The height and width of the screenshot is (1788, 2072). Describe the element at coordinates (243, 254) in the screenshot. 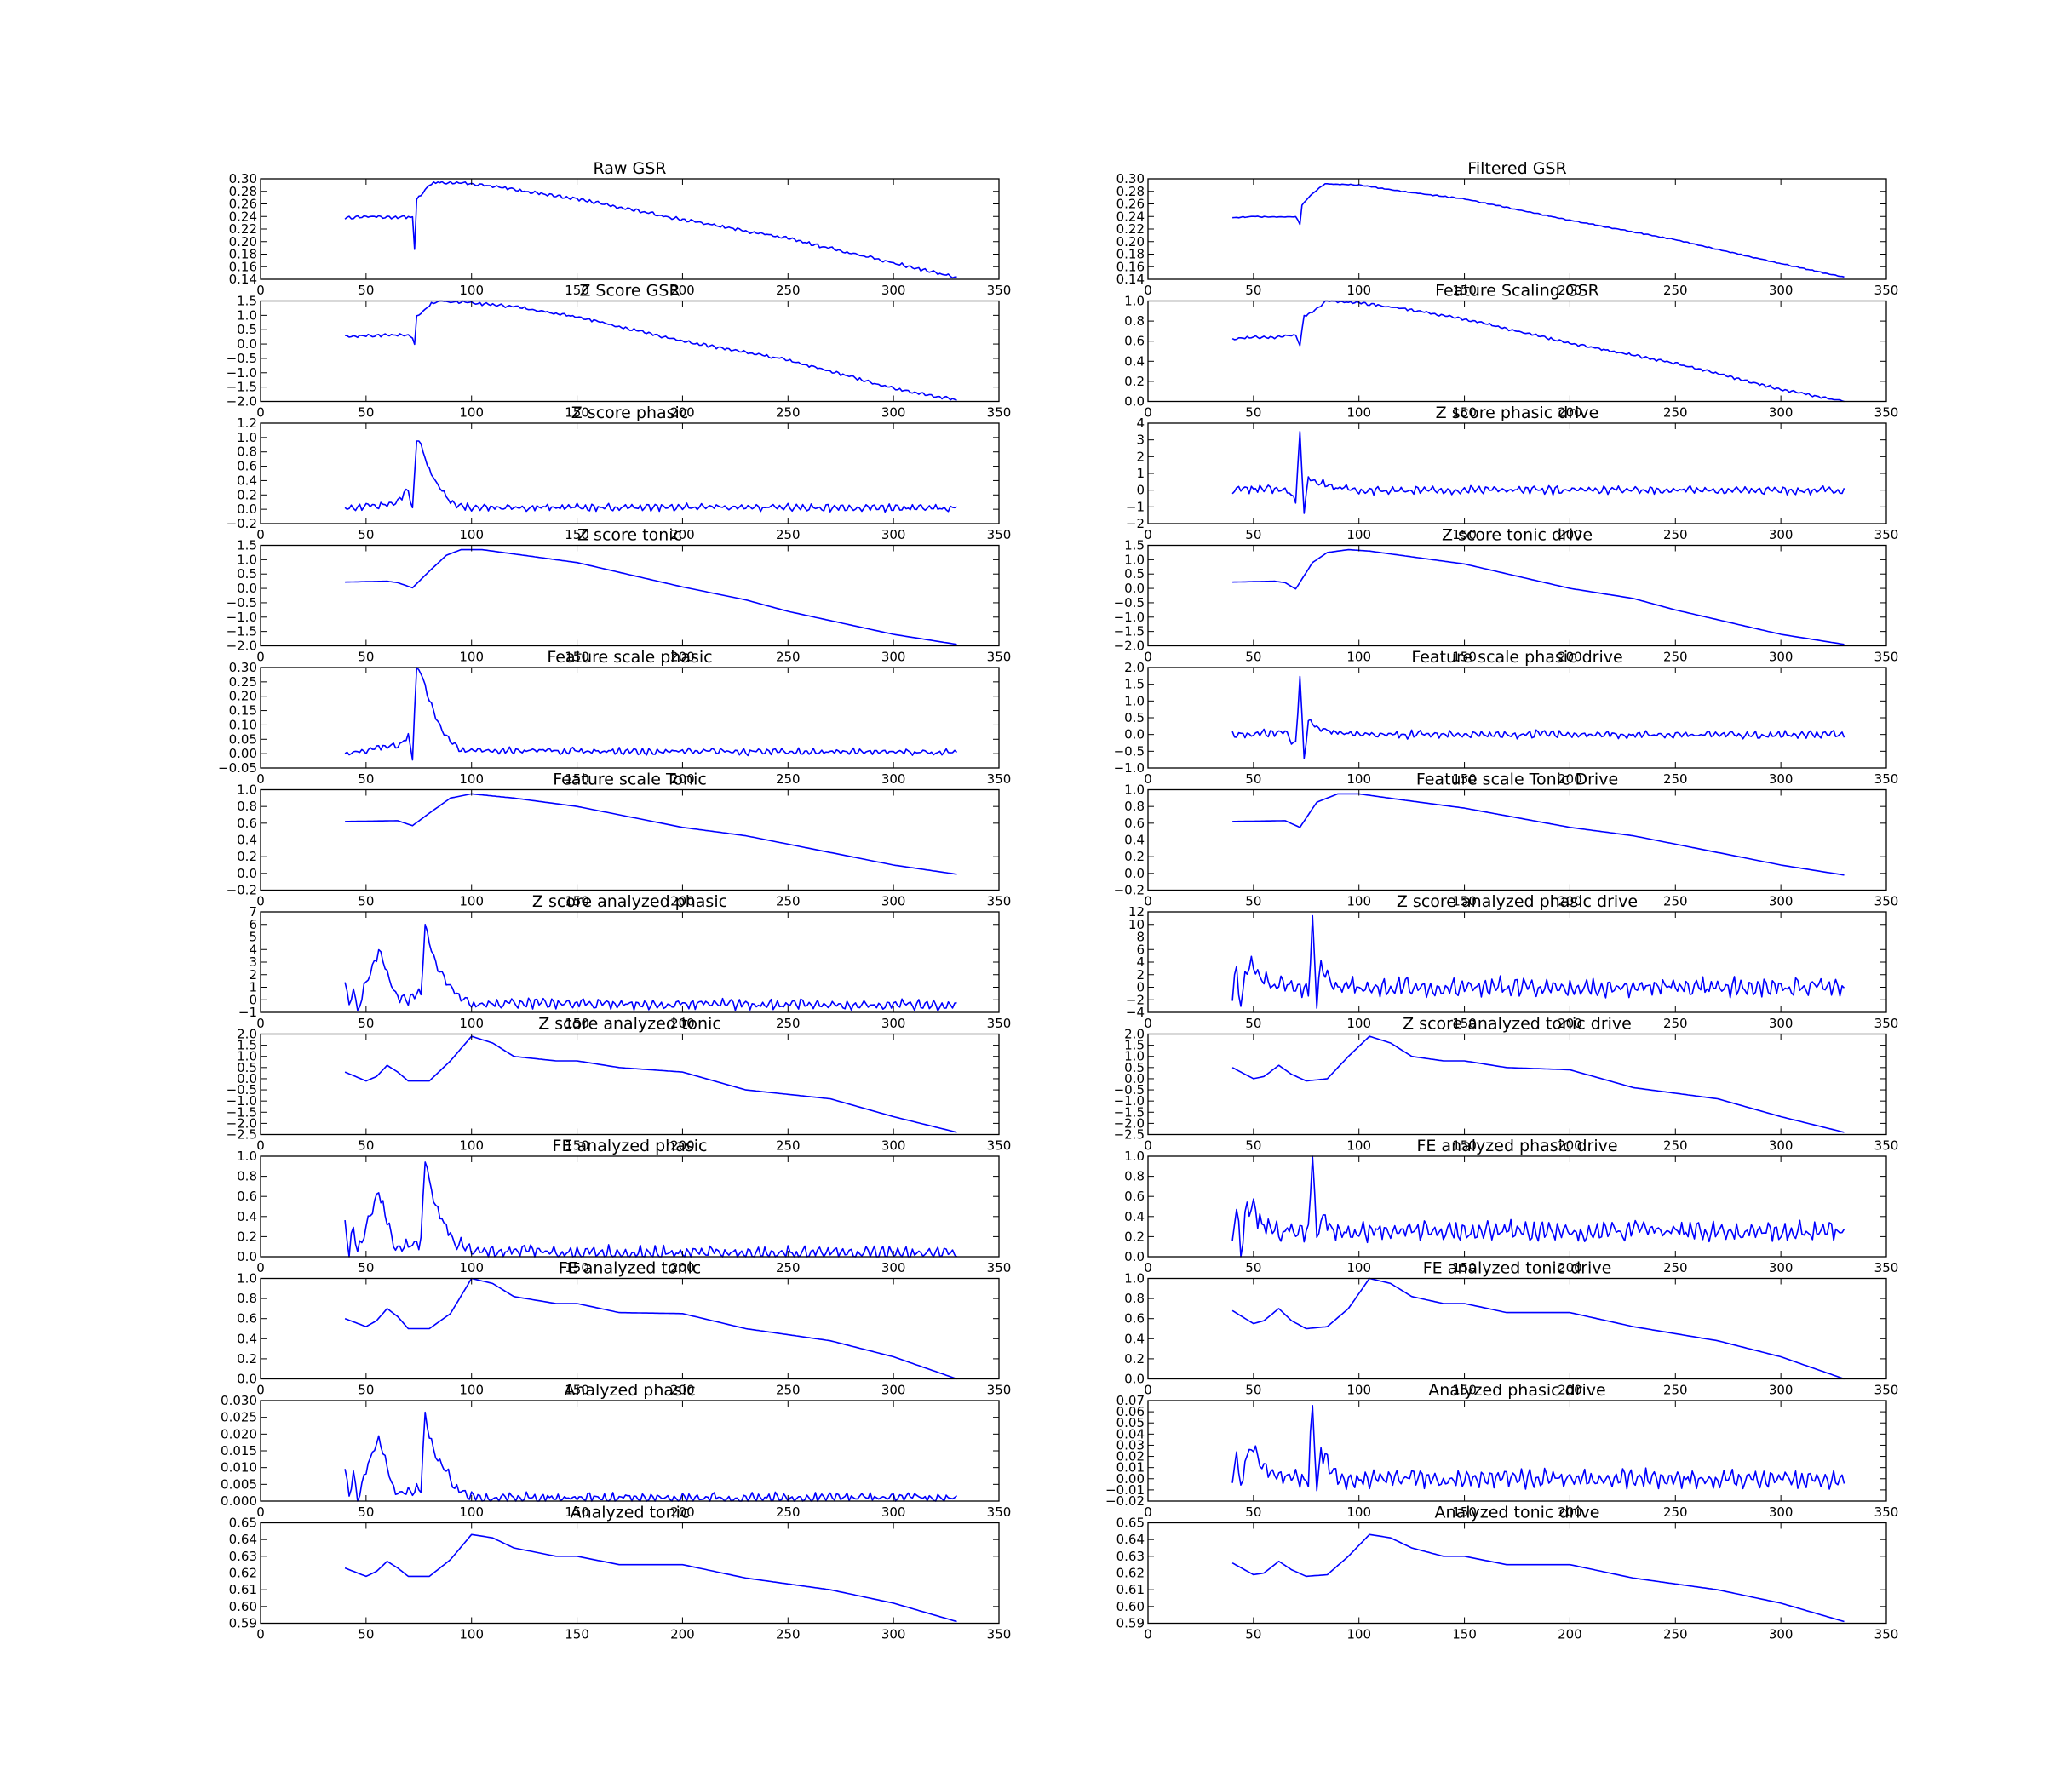

I see `y-tick-label: 0.18` at that location.